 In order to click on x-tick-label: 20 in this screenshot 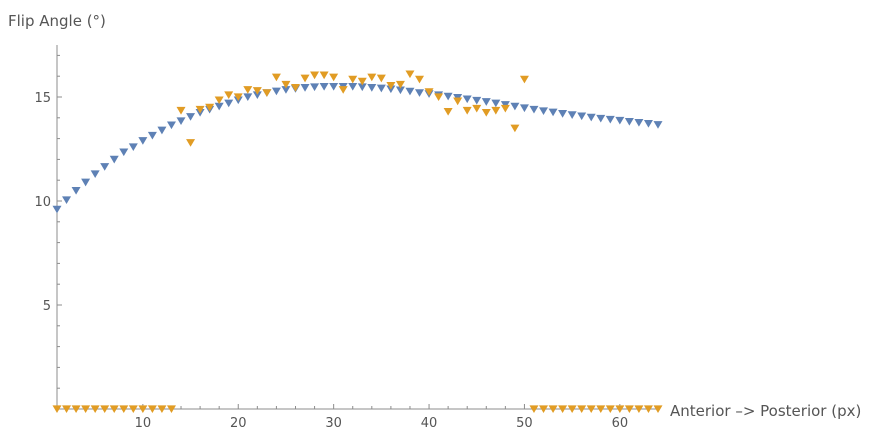, I will do `click(238, 423)`.